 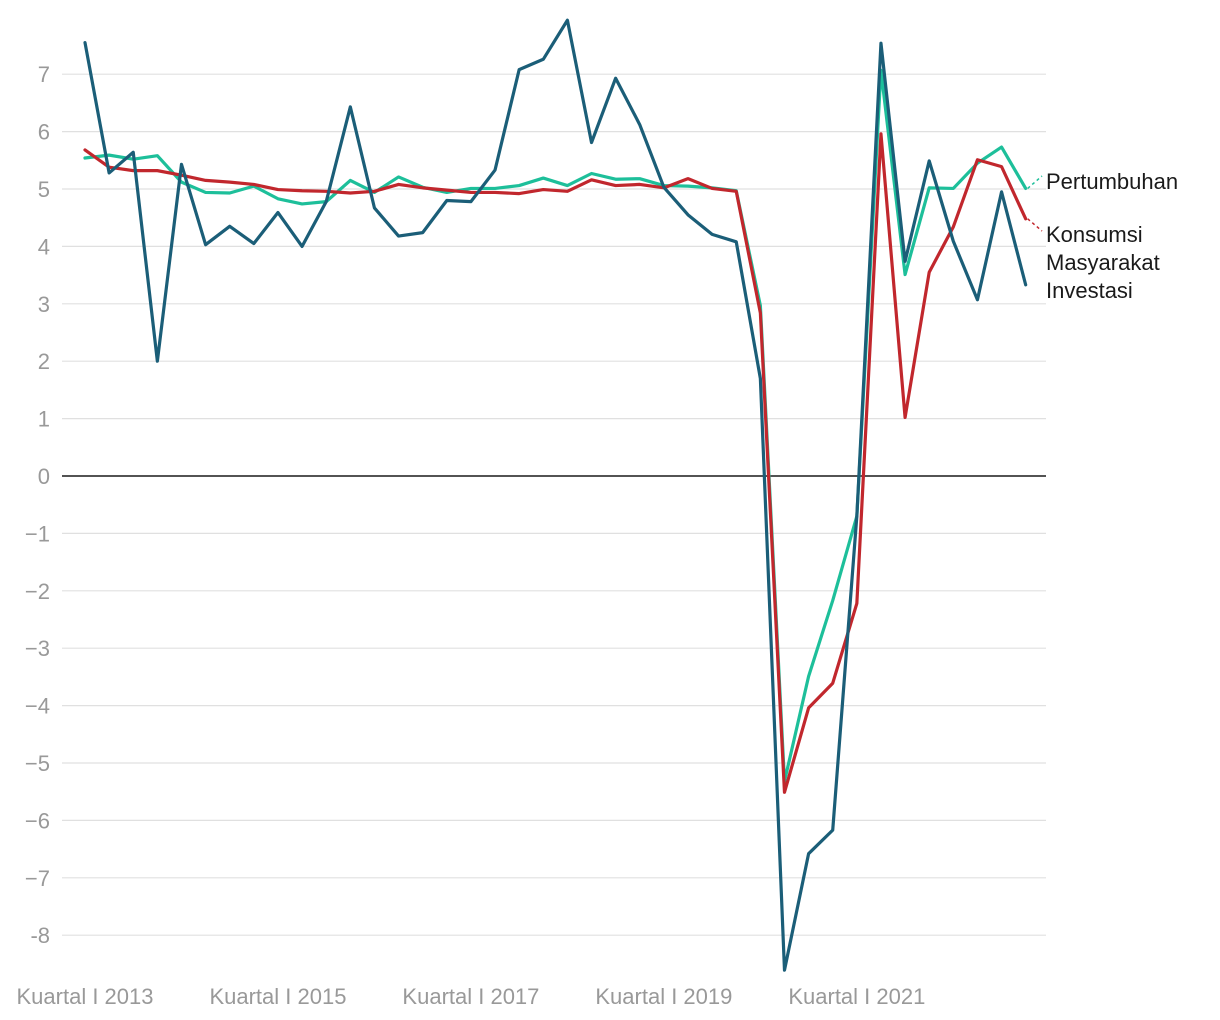 What do you see at coordinates (37, 706) in the screenshot?
I see `y-tick-label: −4` at bounding box center [37, 706].